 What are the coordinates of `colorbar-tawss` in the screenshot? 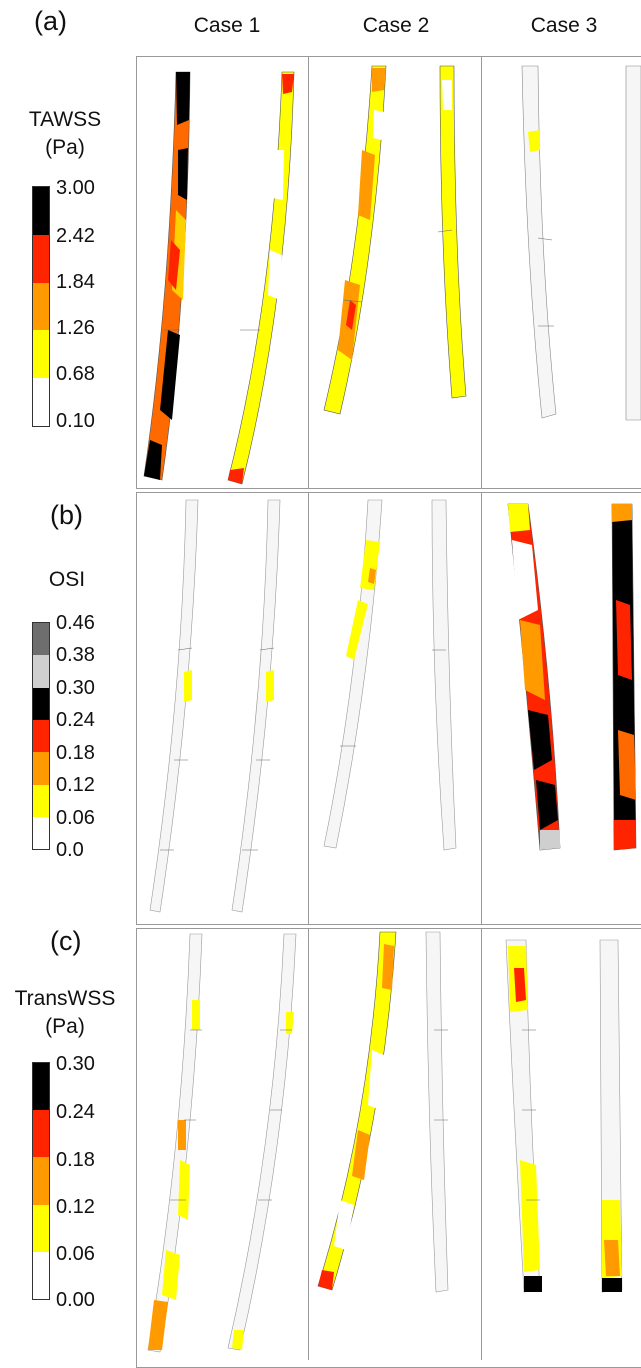 It's located at (41, 306).